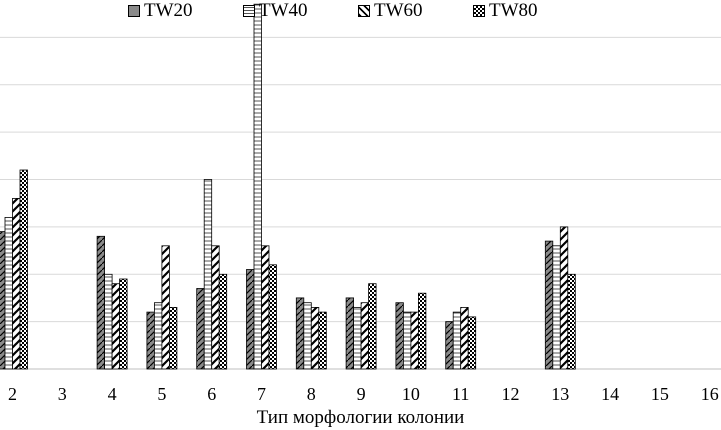 The width and height of the screenshot is (721, 430). I want to click on x-tick-label: 9, so click(361, 394).